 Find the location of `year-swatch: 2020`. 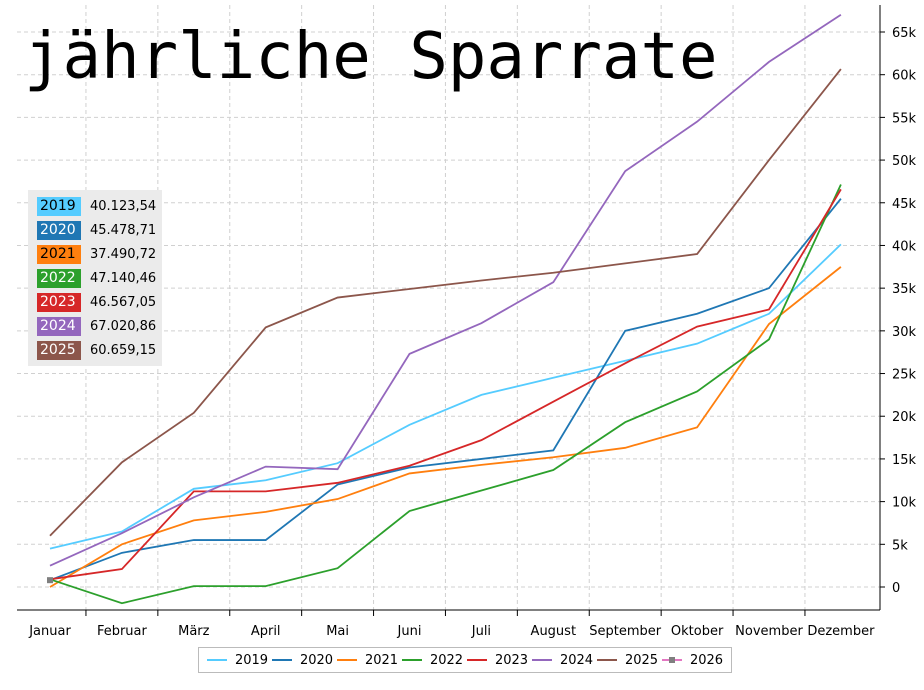

year-swatch: 2020 is located at coordinates (59, 230).